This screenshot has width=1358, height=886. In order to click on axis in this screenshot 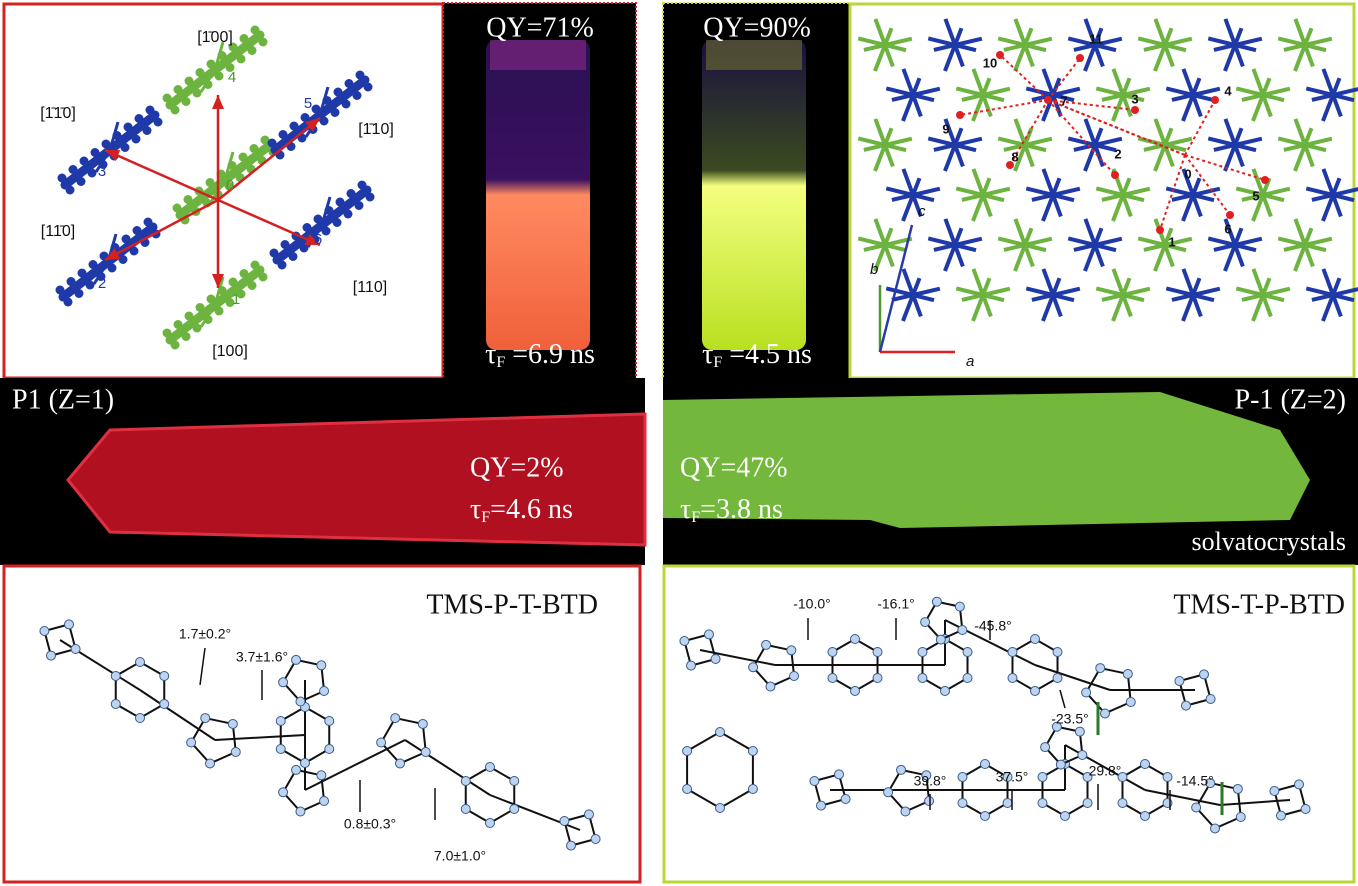, I will do `click(896, 288)`.